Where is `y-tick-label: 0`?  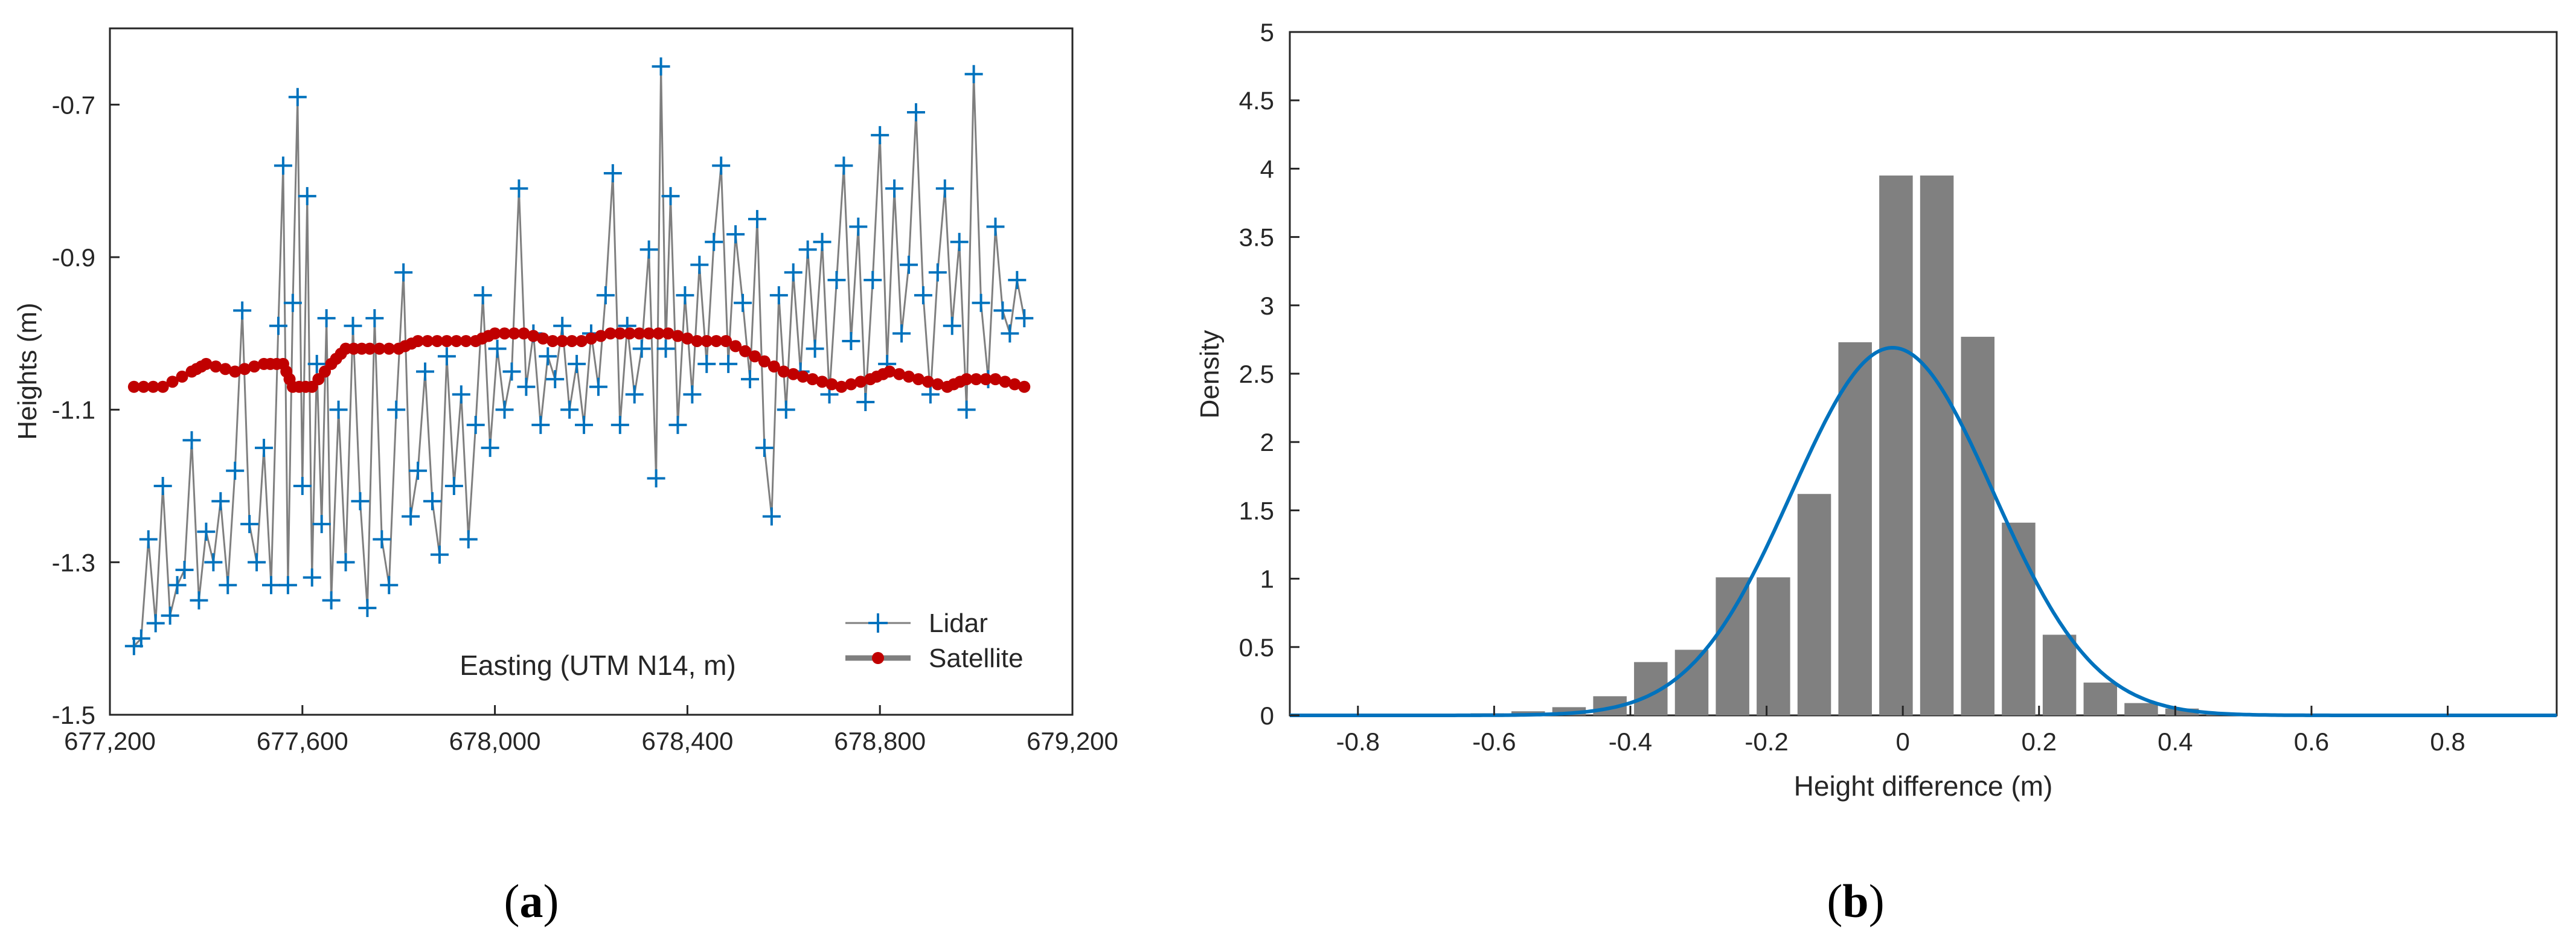
y-tick-label: 0 is located at coordinates (1267, 715).